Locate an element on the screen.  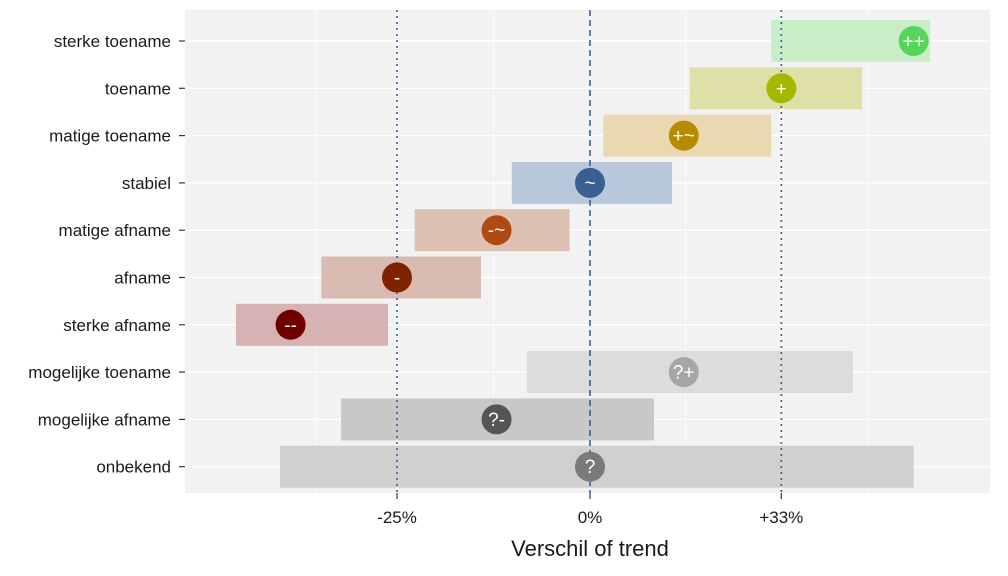
y-tick-label: stabiel is located at coordinates (146, 183).